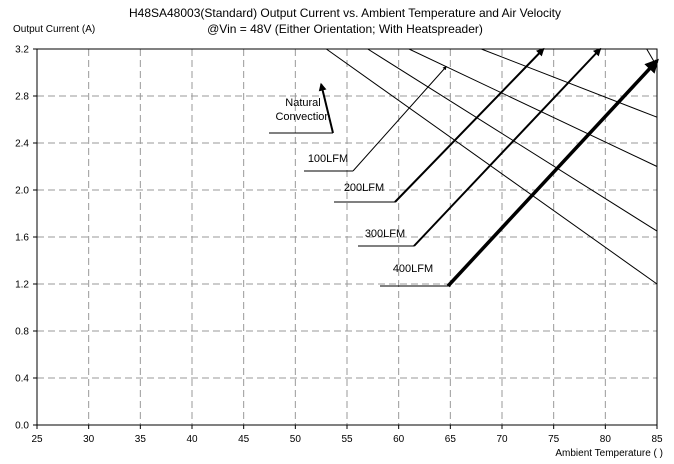 This screenshot has width=674, height=464. What do you see at coordinates (609, 453) in the screenshot?
I see `x-axis-label: Ambient Temperature ( )` at bounding box center [609, 453].